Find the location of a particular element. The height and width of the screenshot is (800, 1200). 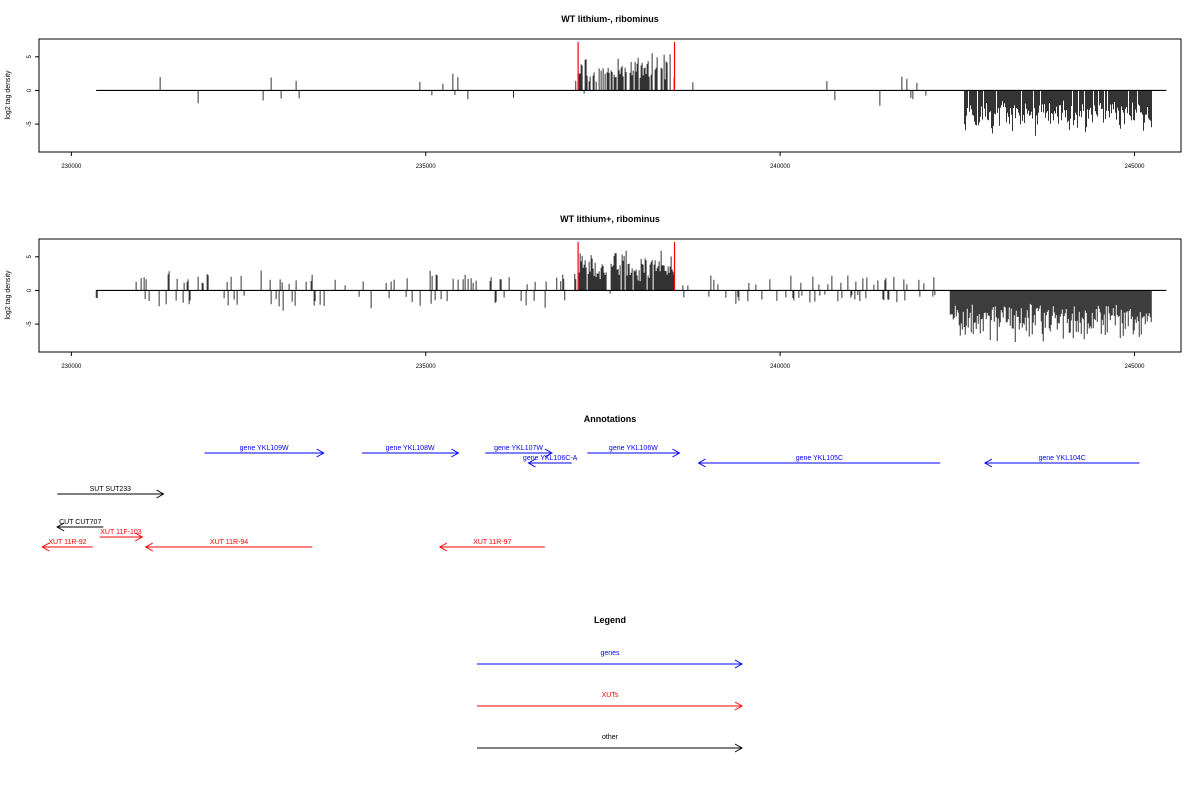

annotations-title: Annotations is located at coordinates (610, 419).